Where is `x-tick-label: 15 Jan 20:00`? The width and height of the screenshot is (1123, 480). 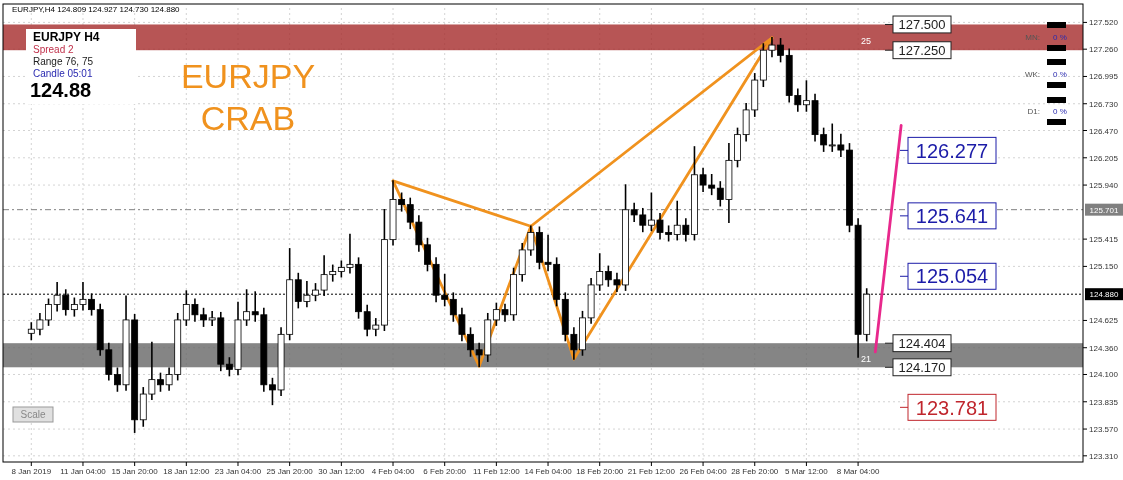
x-tick-label: 15 Jan 20:00 is located at coordinates (135, 471).